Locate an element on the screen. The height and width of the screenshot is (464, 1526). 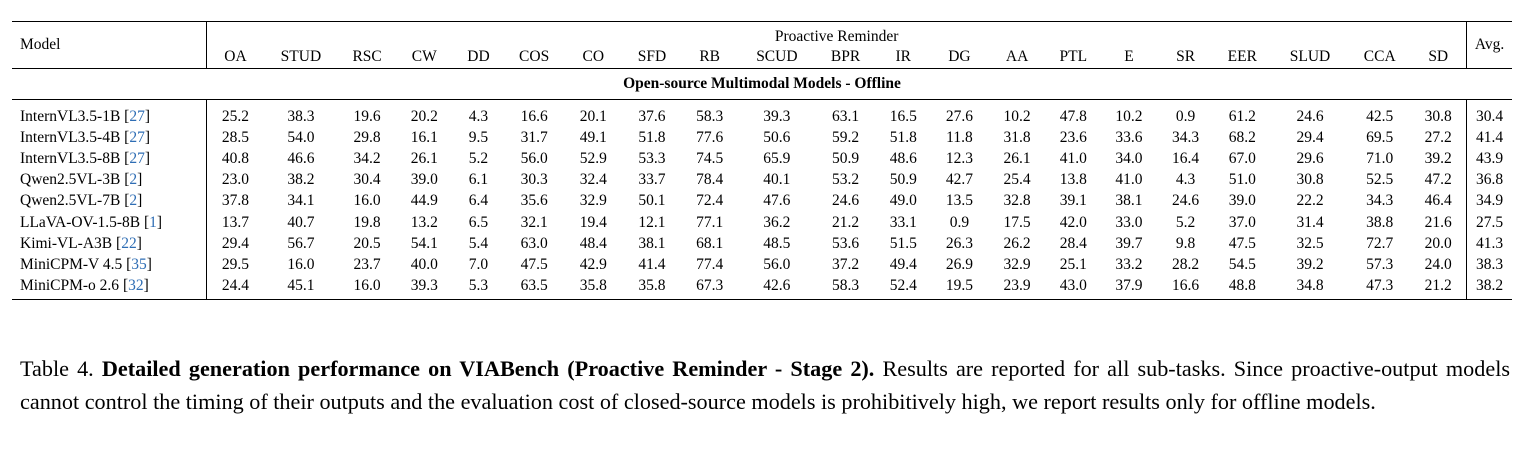
score-cell: 52.4 is located at coordinates (903, 286).